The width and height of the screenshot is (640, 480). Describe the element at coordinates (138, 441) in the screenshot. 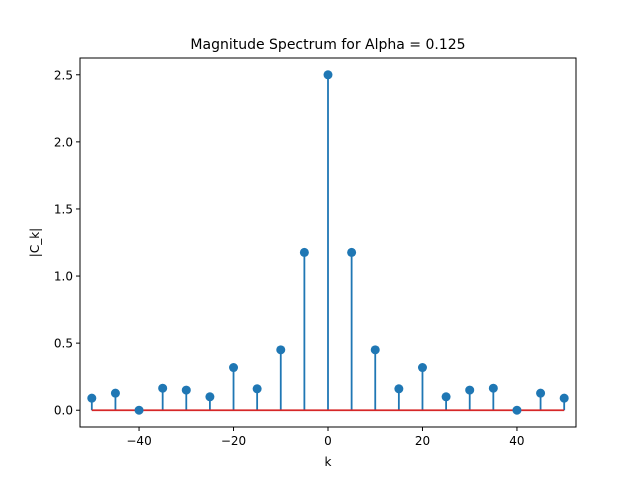

I see `x-tick-label: −40` at that location.